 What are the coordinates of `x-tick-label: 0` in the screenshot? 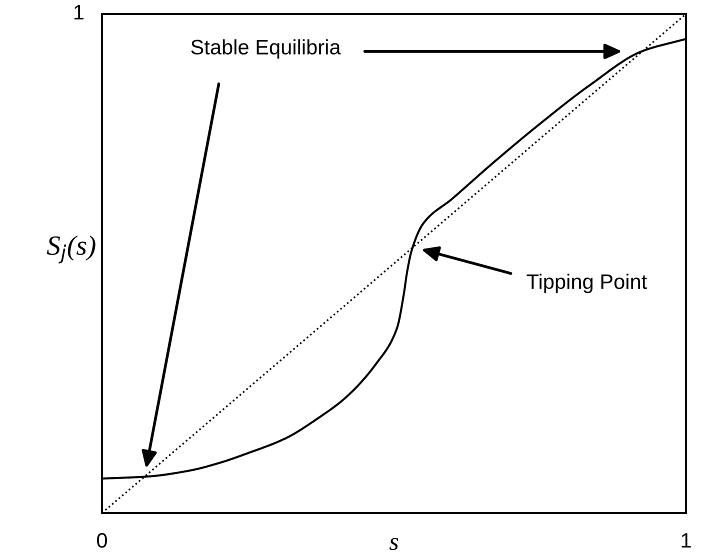 It's located at (102, 540).